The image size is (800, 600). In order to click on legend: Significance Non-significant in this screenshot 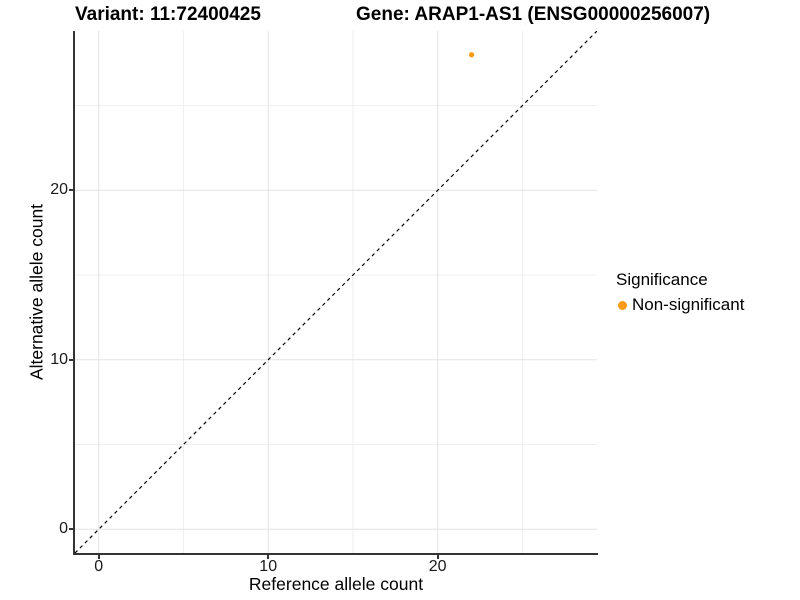, I will do `click(680, 292)`.